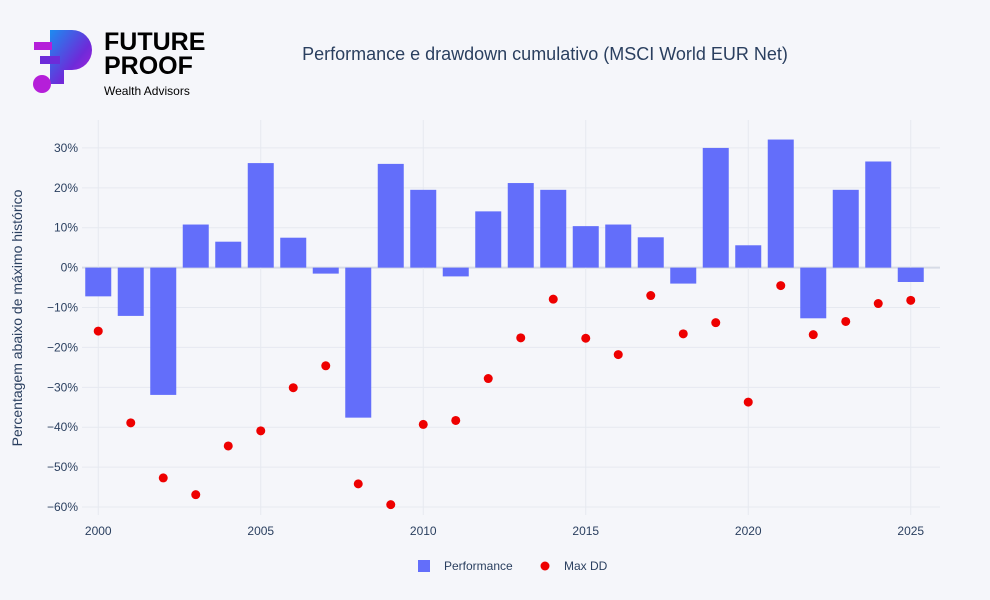  Describe the element at coordinates (293, 252) in the screenshot. I see `bar-2006` at that location.